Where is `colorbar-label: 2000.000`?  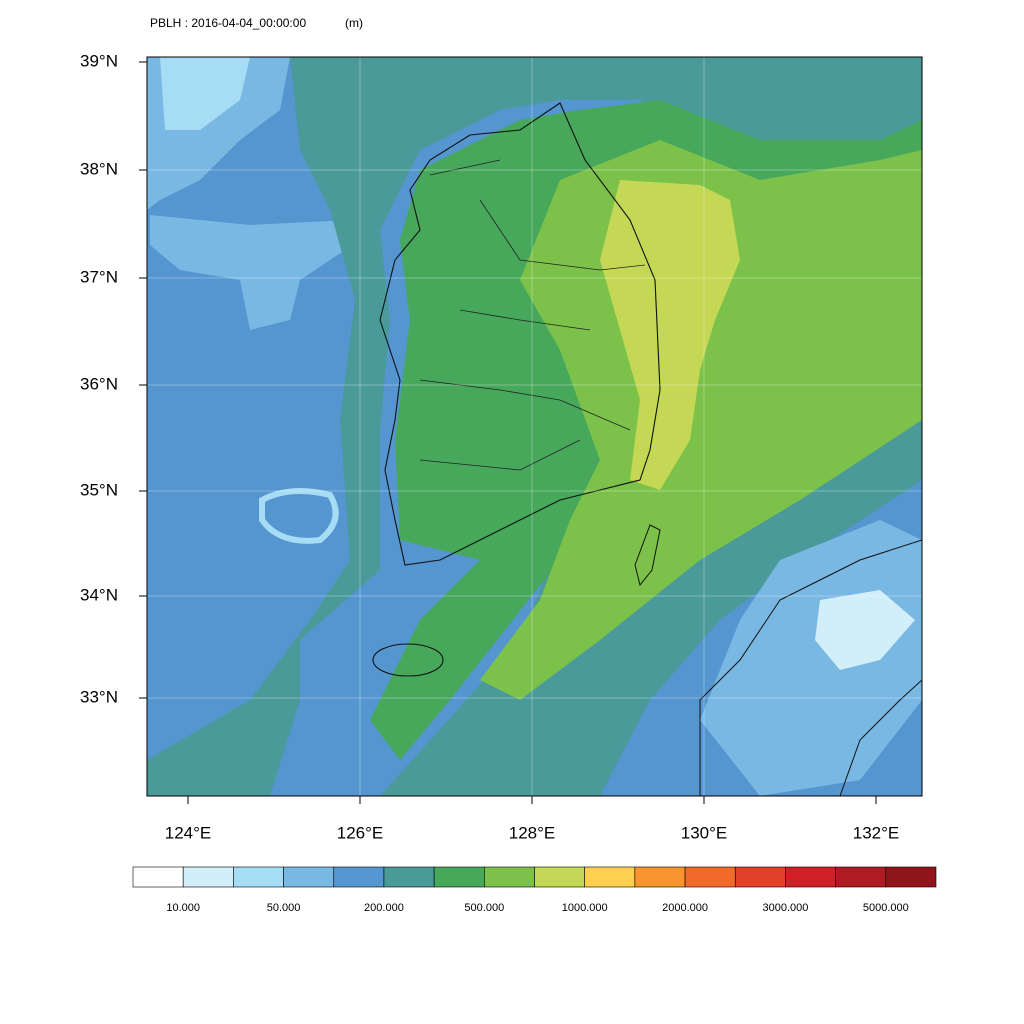 colorbar-label: 2000.000 is located at coordinates (685, 908).